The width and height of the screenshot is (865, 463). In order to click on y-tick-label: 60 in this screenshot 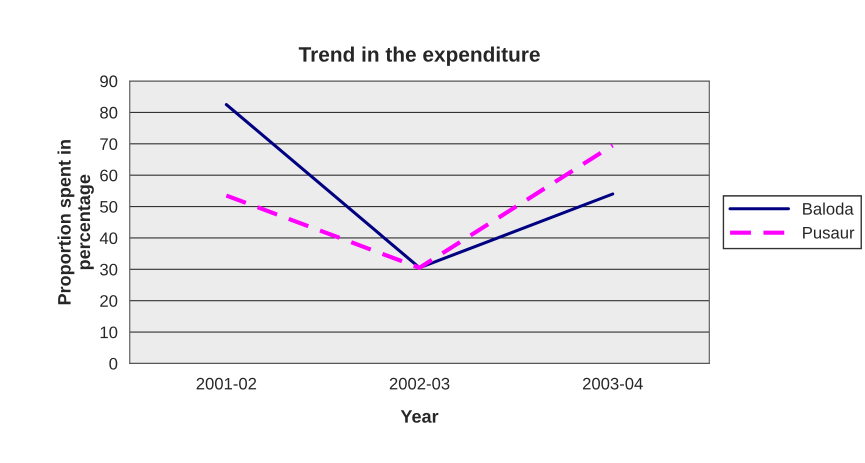, I will do `click(109, 176)`.